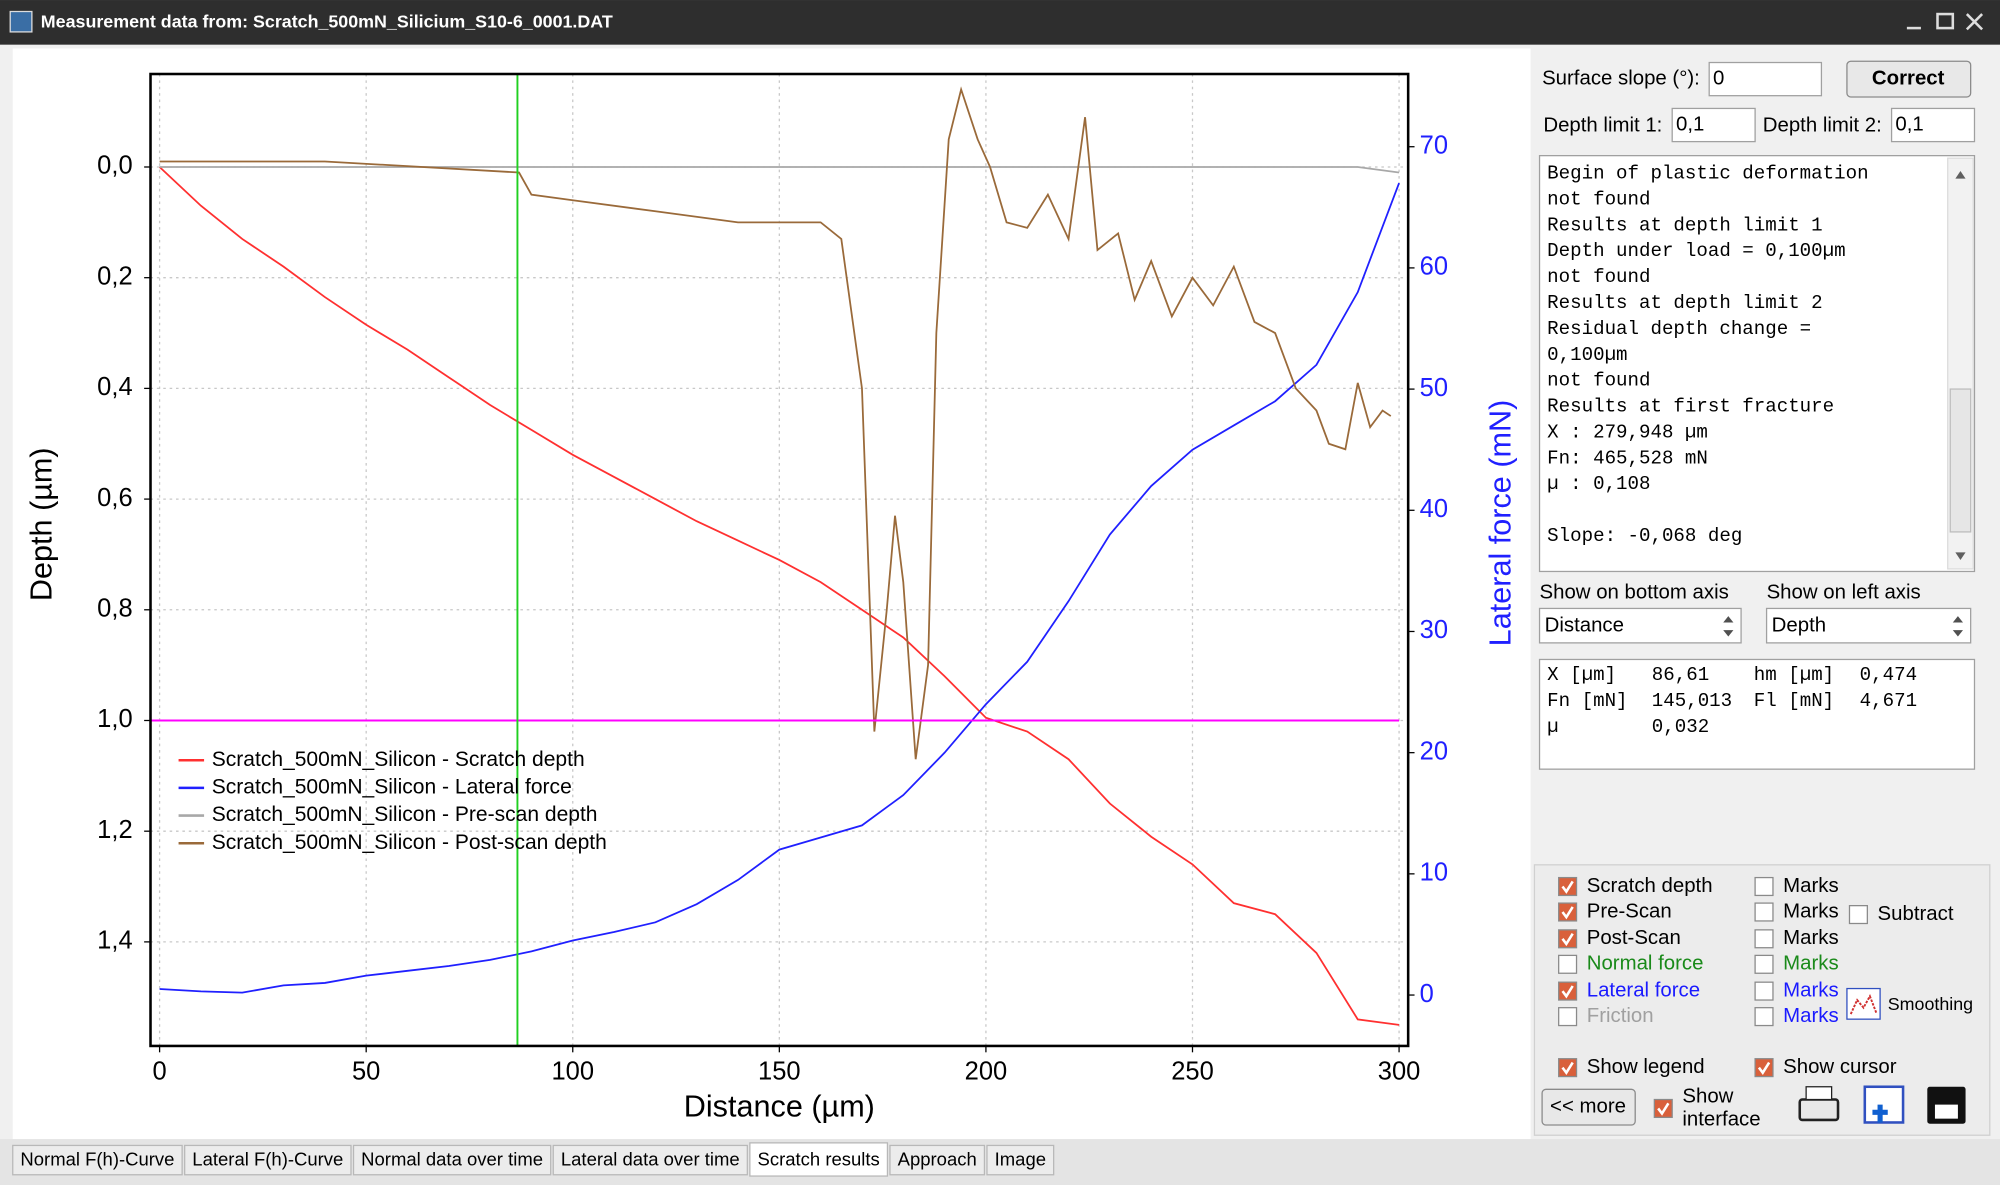  I want to click on tab-label: Normal data over time, so click(452, 1159).